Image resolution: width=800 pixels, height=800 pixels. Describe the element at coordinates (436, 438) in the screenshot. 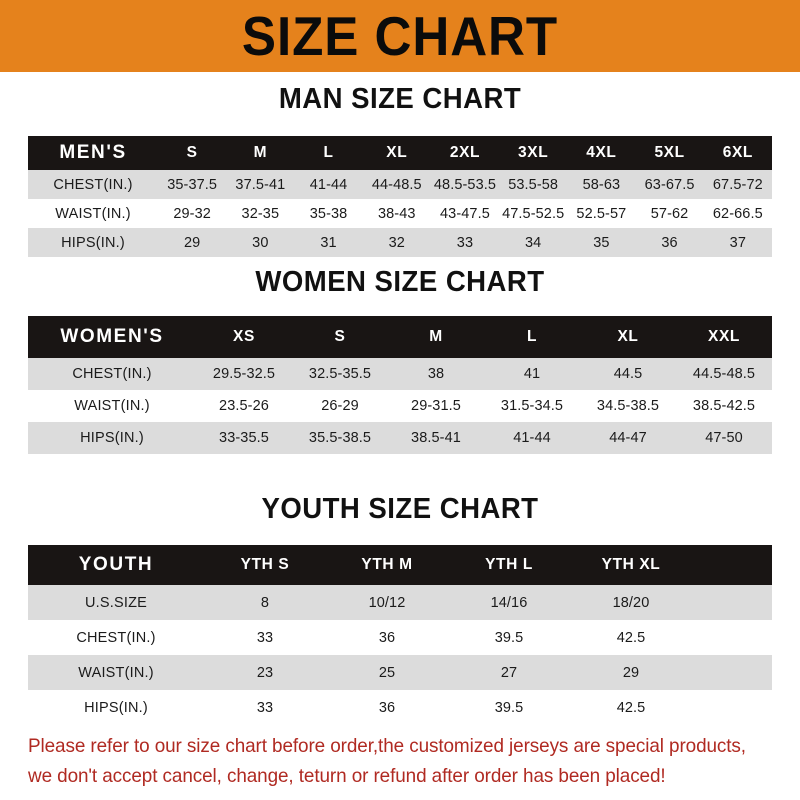

I see `women-cell-2-2: 38.5-41` at that location.